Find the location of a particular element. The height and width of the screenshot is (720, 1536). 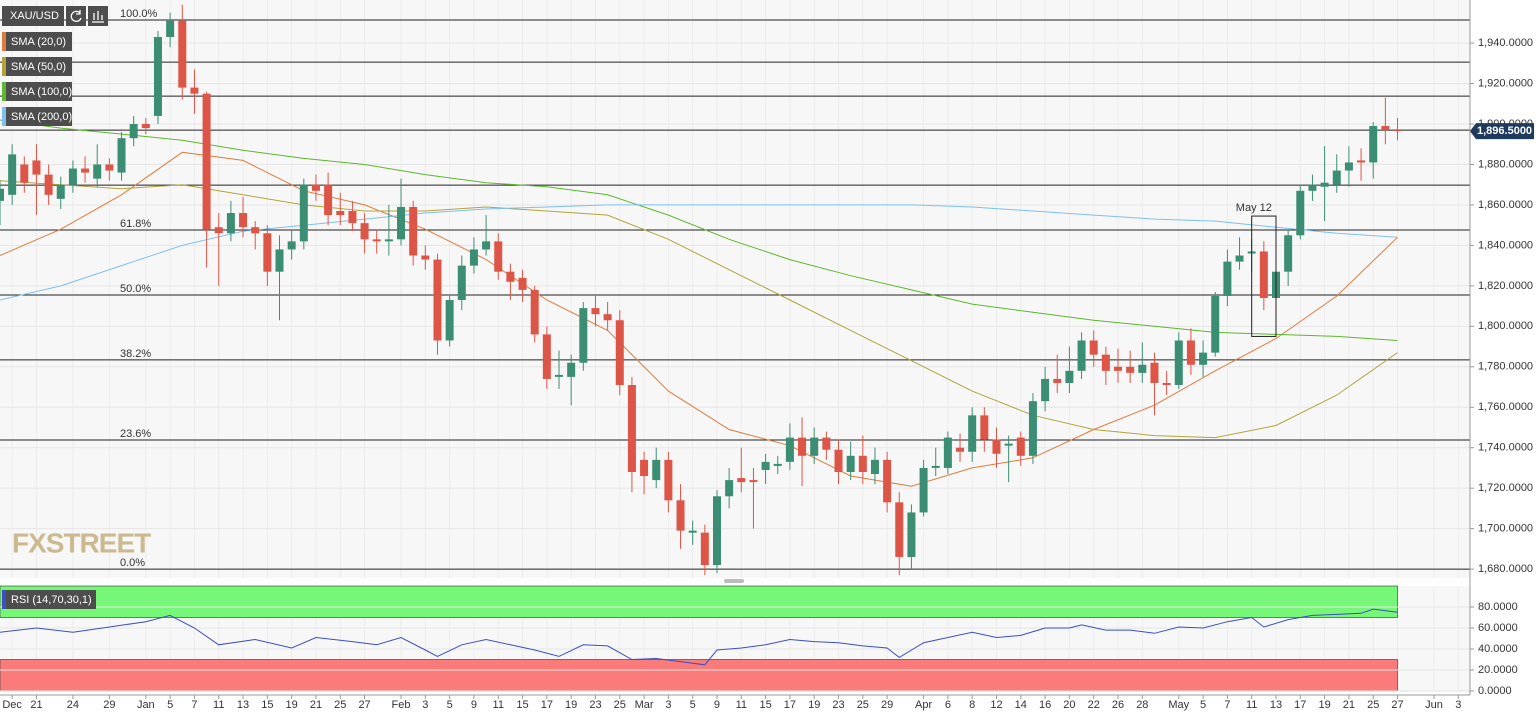

y-tick-label: 1,800.0000 is located at coordinates (1505, 326).